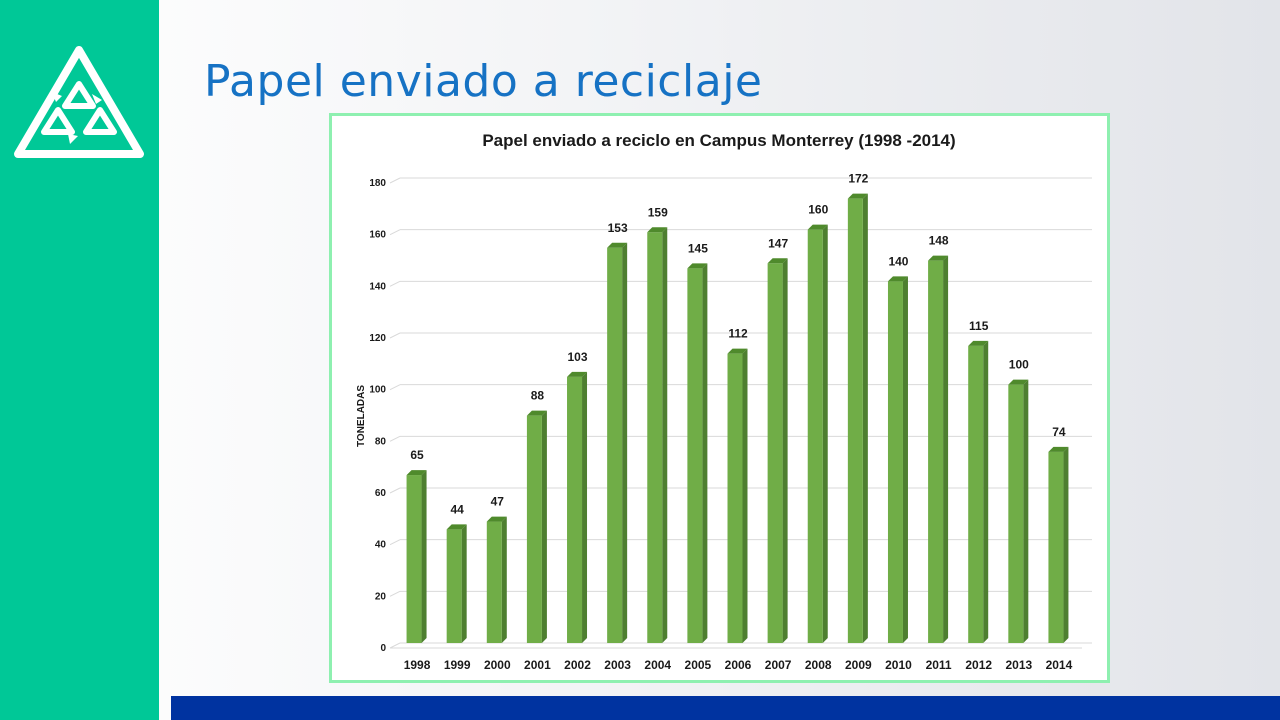  Describe the element at coordinates (657, 665) in the screenshot. I see `x-tick-label: 2004` at that location.